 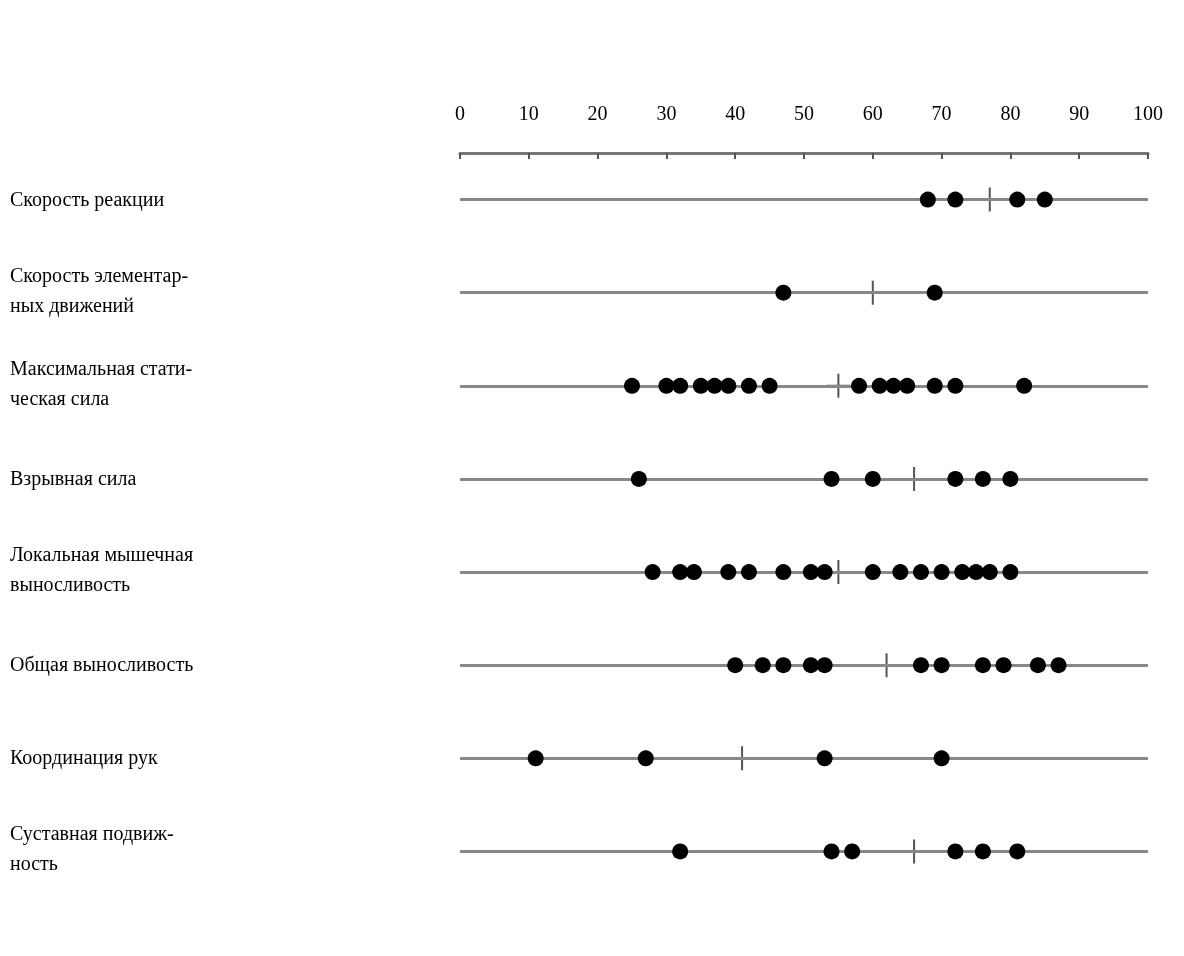 What do you see at coordinates (84, 757) in the screenshot?
I see `y-tick-label: Координация рук` at bounding box center [84, 757].